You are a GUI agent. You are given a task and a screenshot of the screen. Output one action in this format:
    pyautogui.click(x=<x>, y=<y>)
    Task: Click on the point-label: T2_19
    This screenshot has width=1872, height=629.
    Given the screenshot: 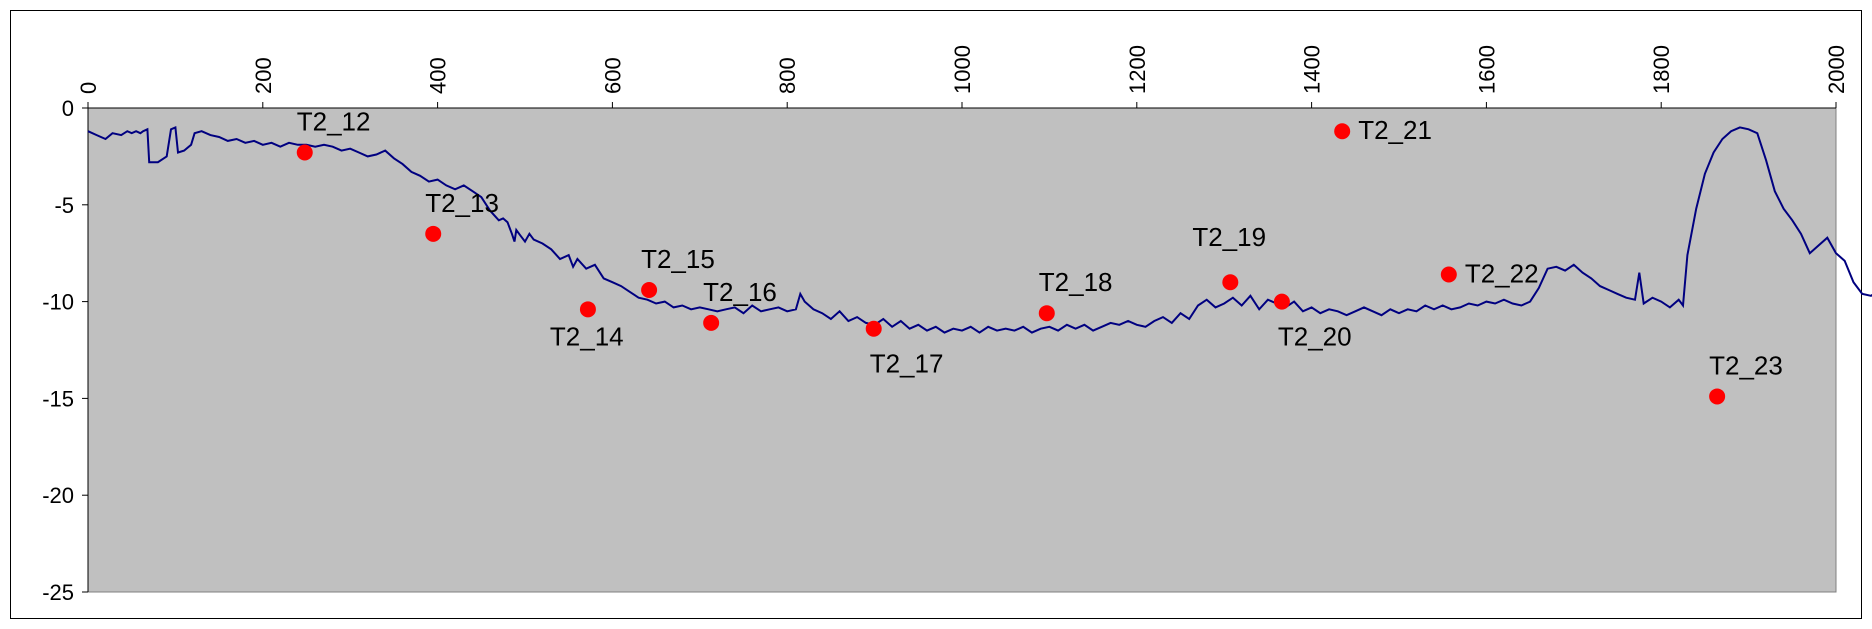 What is the action you would take?
    pyautogui.click(x=1229, y=237)
    